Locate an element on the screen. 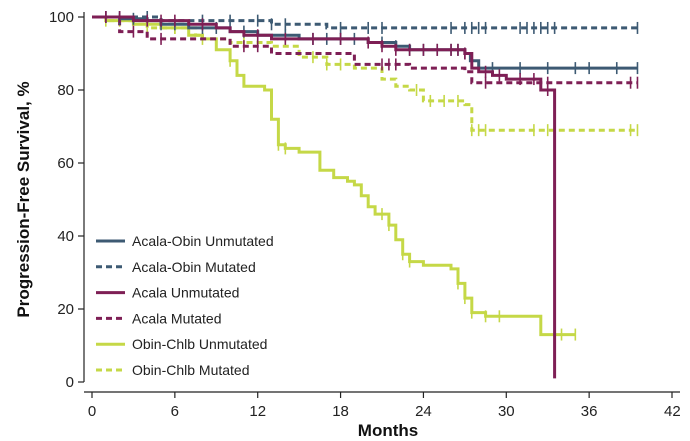 The width and height of the screenshot is (690, 441). y-tick-label: 0 is located at coordinates (70, 382).